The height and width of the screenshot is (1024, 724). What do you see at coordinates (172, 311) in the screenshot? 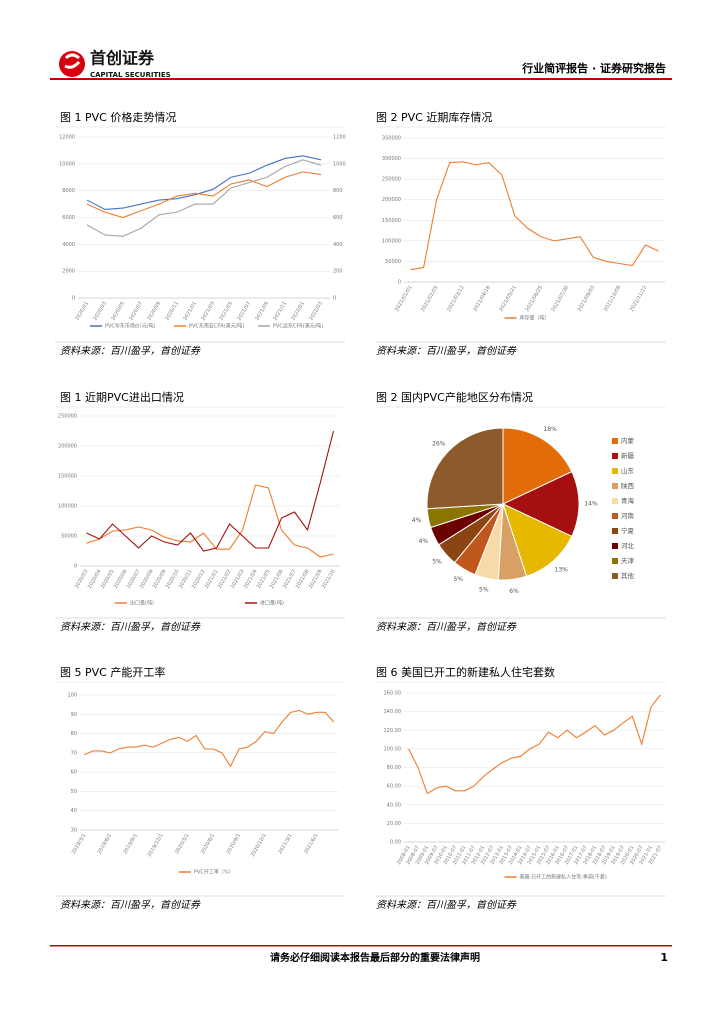
I see `x-tick-label: 2020/11` at bounding box center [172, 311].